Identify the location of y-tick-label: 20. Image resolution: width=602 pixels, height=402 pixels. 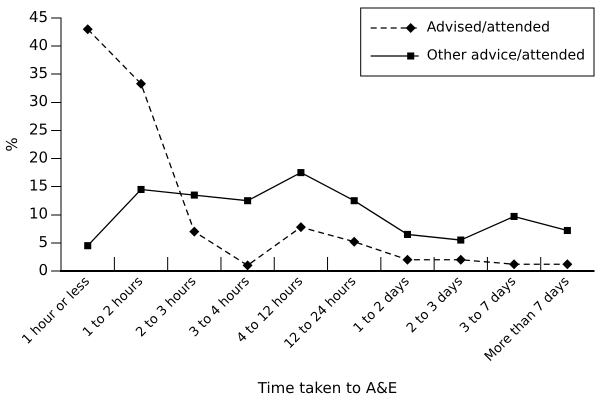
(38, 157).